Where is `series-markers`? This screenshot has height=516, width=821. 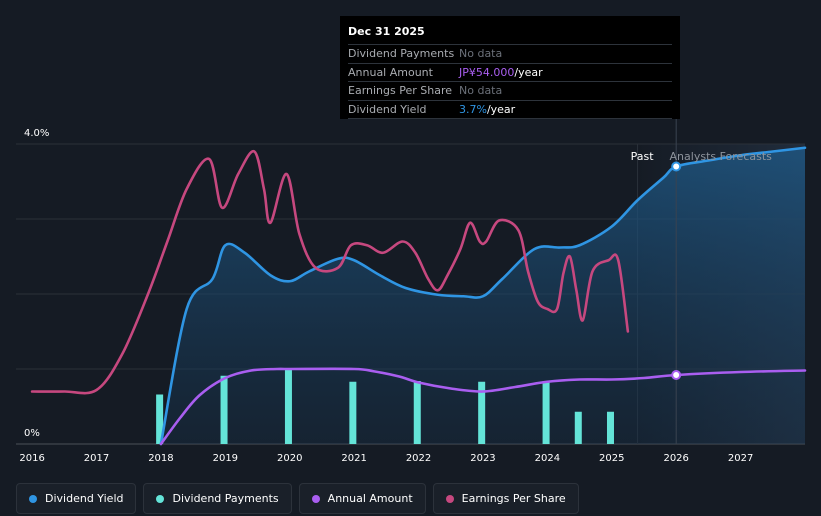
series-markers is located at coordinates (676, 270).